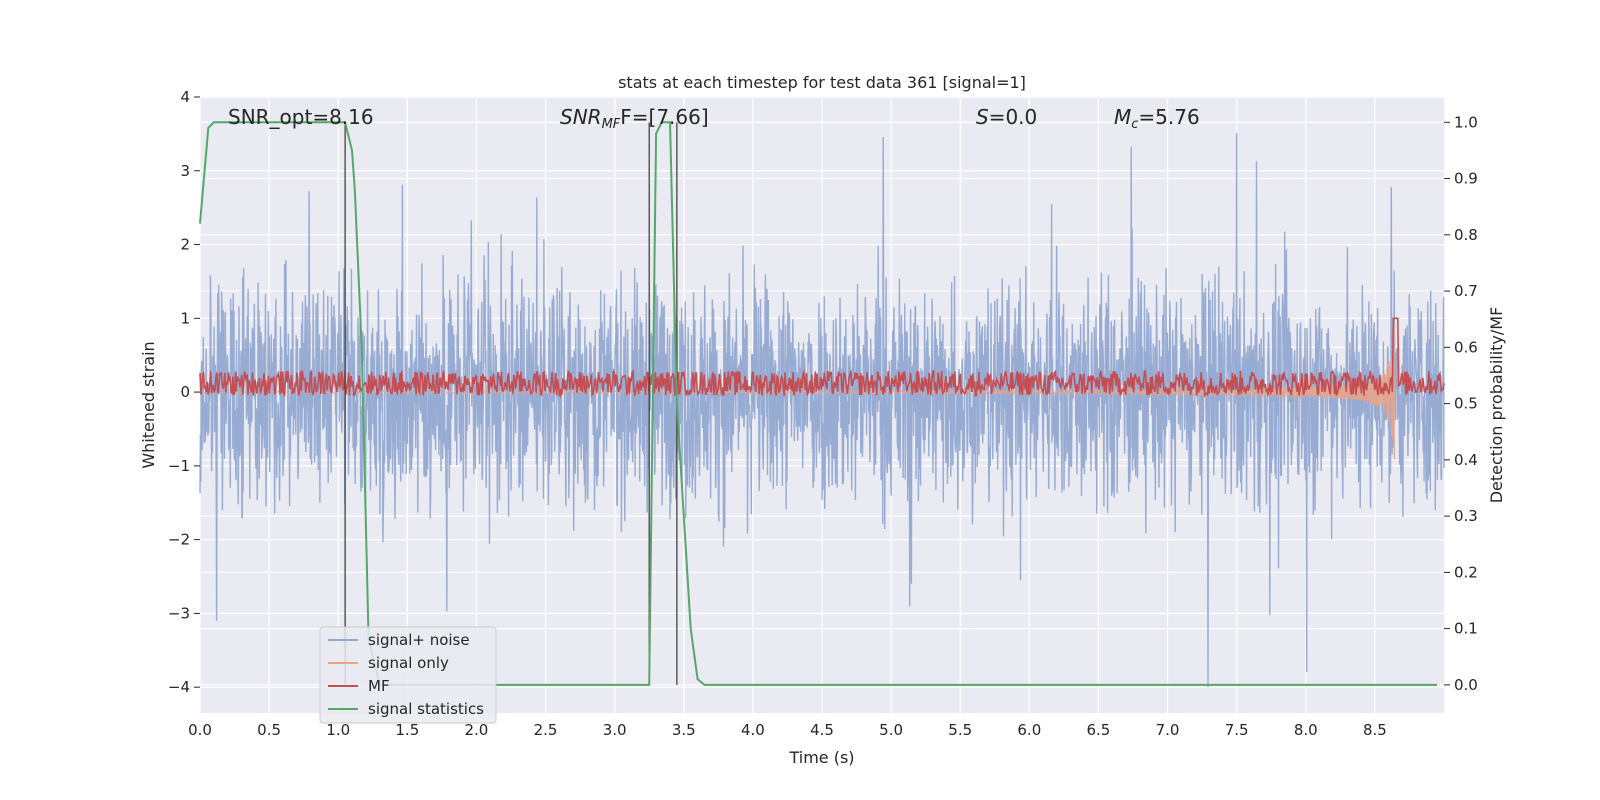 This screenshot has height=800, width=1600. Describe the element at coordinates (581, 117) in the screenshot. I see `snr-mf-symbol: SNR` at that location.